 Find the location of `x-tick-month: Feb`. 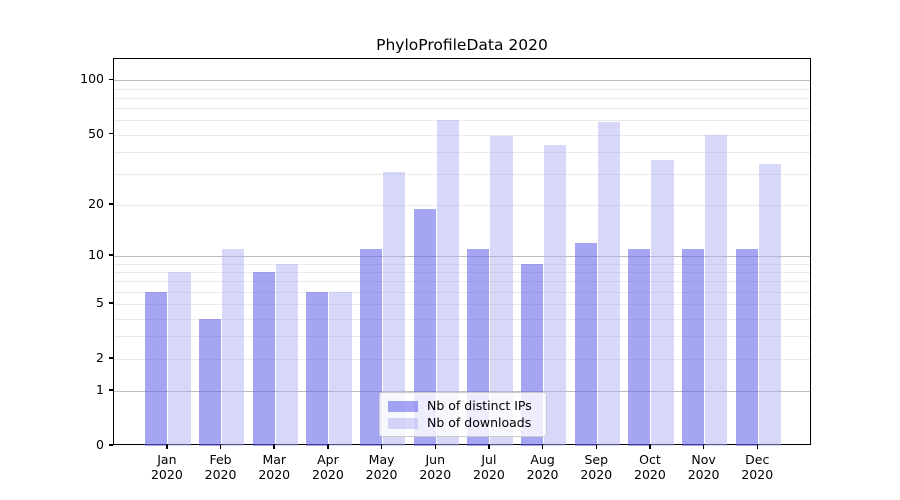

x-tick-month: Feb is located at coordinates (220, 459).